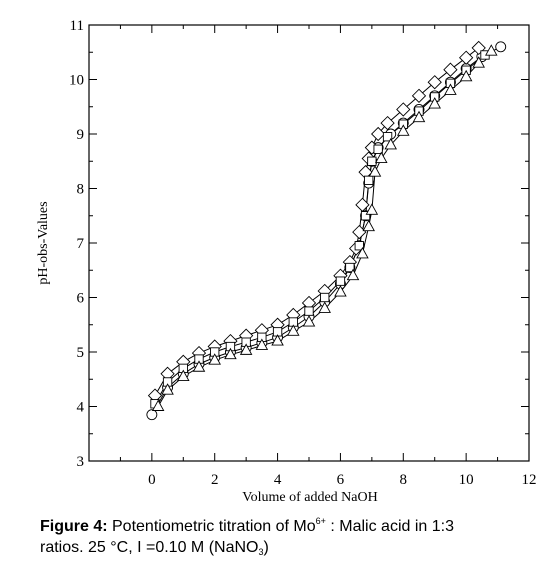 Image resolution: width=558 pixels, height=563 pixels. What do you see at coordinates (261, 552) in the screenshot?
I see `caption-subscript: 3` at bounding box center [261, 552].